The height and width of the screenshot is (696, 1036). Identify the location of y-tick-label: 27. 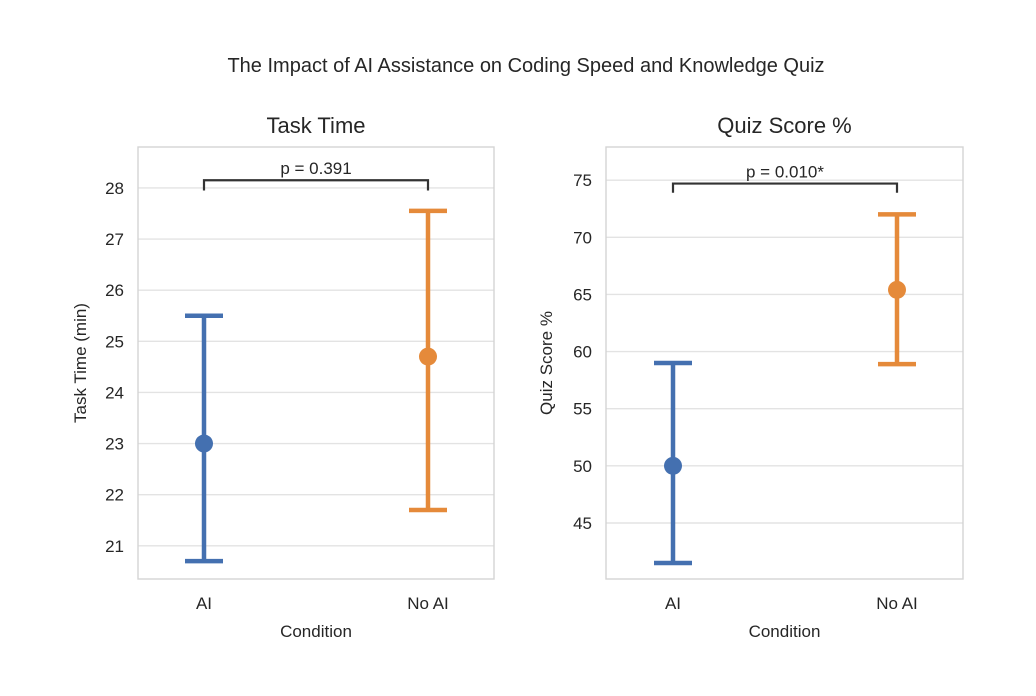
(114, 239).